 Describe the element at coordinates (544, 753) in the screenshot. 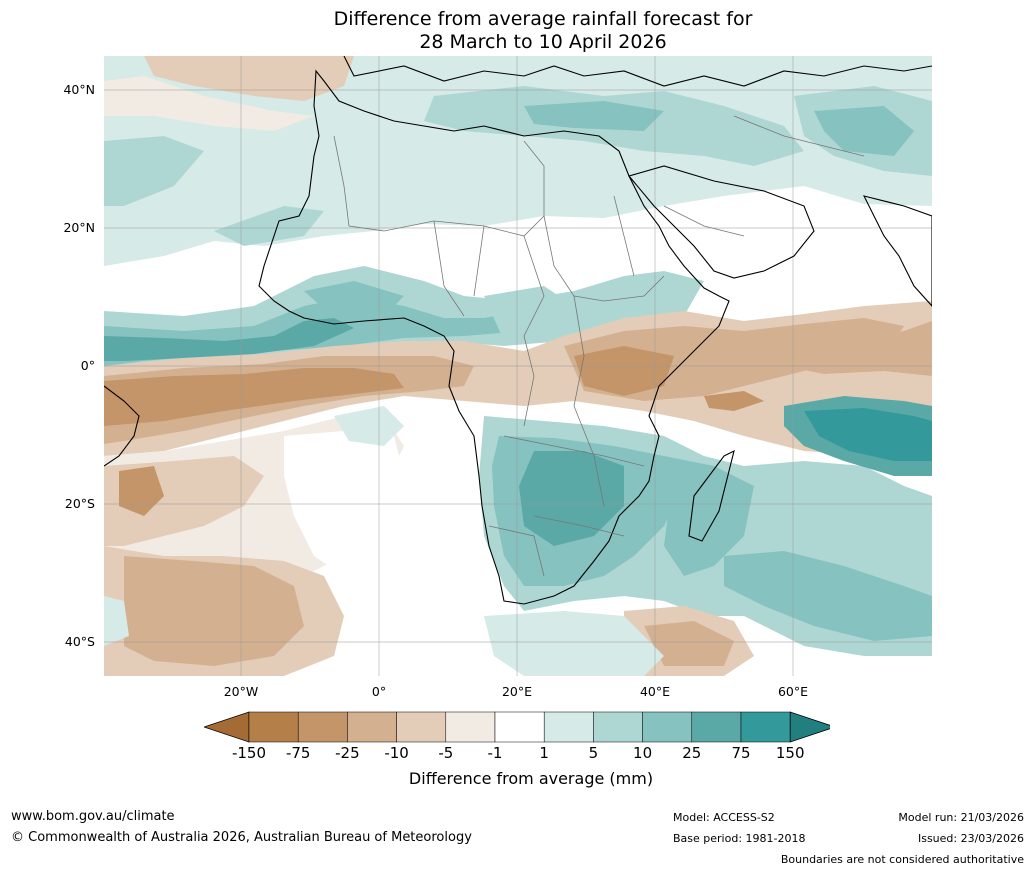

I see `colorbar-tick-label: 1` at that location.